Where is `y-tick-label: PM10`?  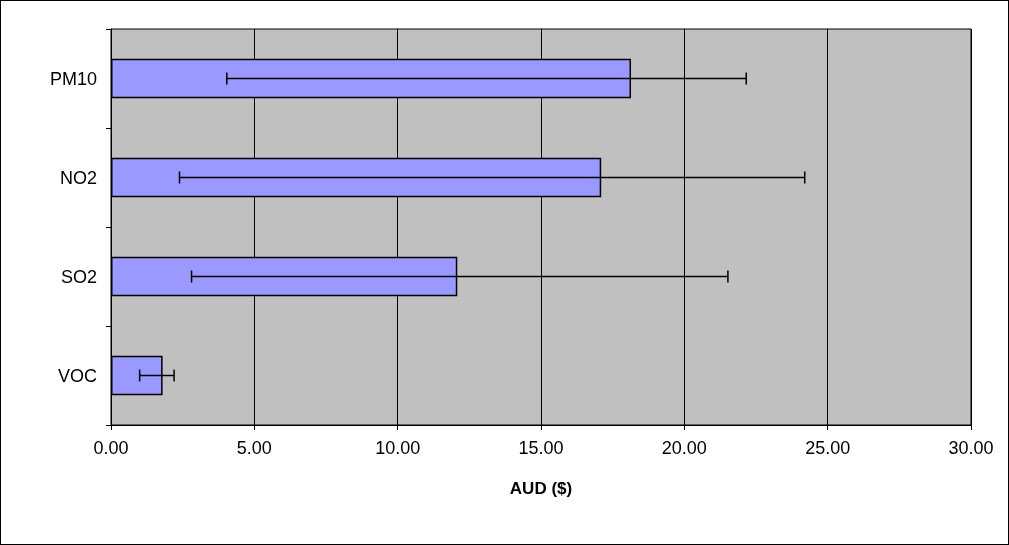
y-tick-label: PM10 is located at coordinates (73, 78).